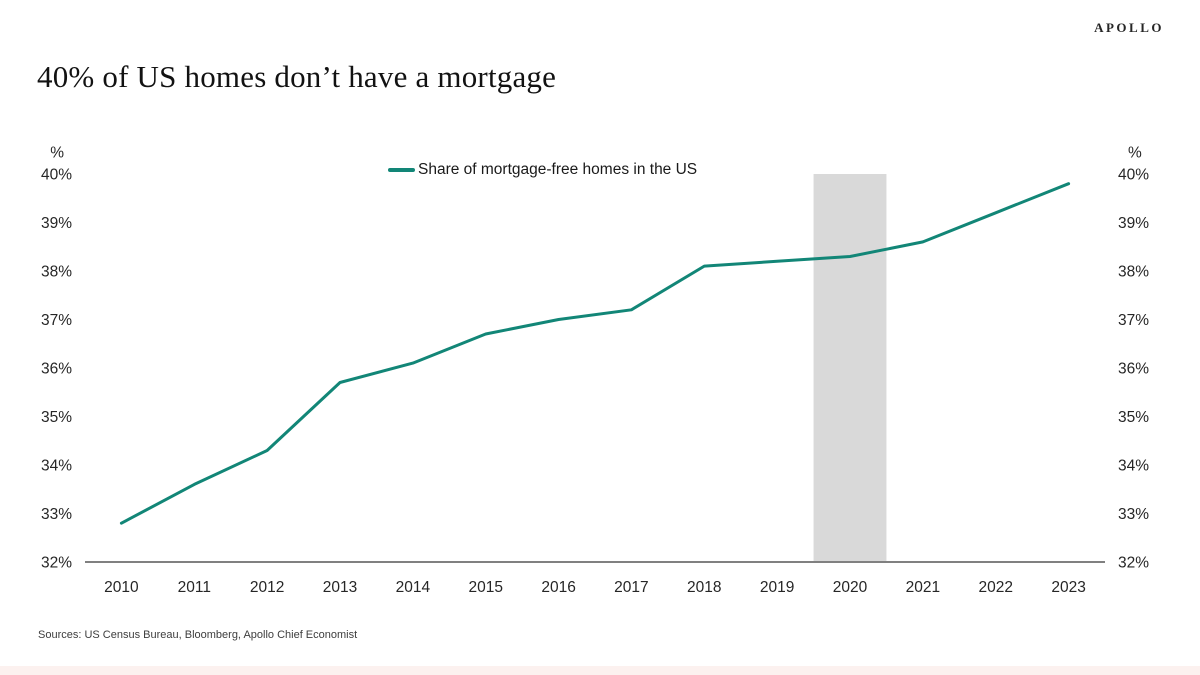 Image resolution: width=1200 pixels, height=675 pixels. Describe the element at coordinates (267, 587) in the screenshot. I see `x-axis-label: 2012` at that location.